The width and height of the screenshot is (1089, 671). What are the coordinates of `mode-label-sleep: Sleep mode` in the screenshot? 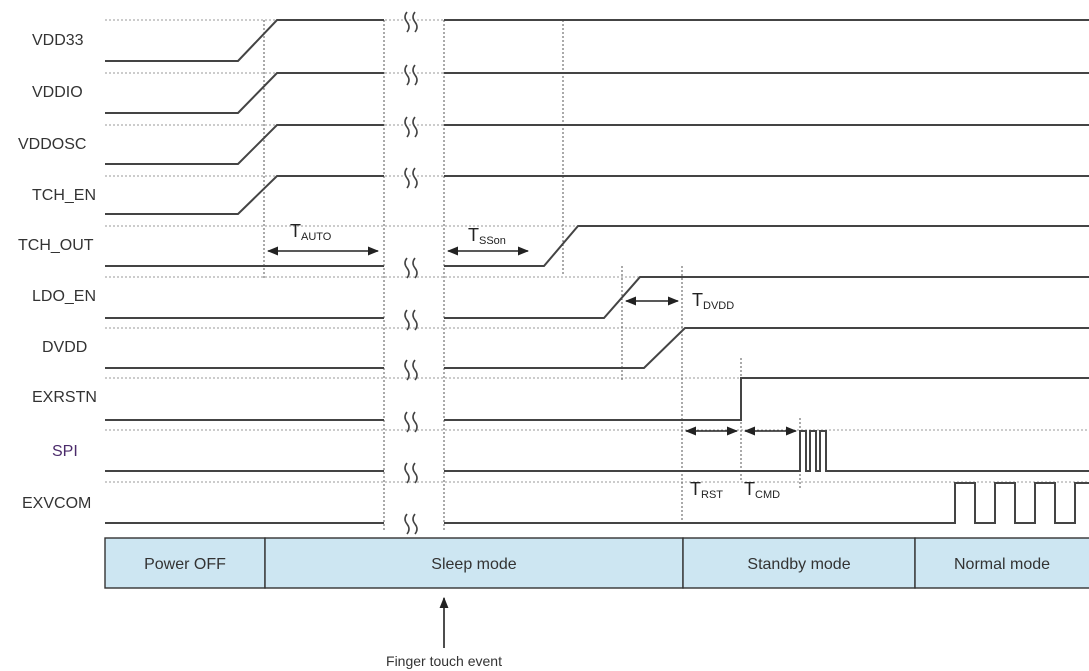 It's located at (473, 564).